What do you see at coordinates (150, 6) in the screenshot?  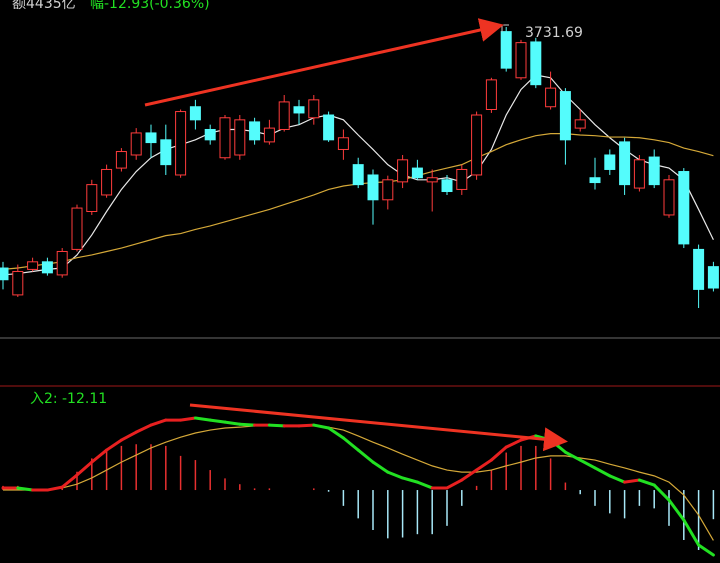 I see `change: 幅-12.93(-0.36%)` at bounding box center [150, 6].